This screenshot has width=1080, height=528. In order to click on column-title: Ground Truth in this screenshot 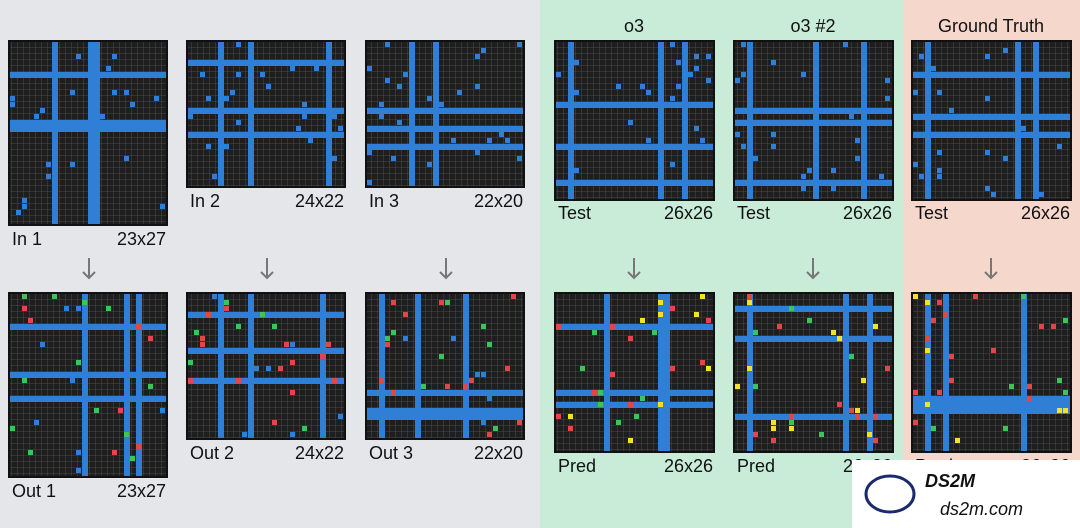, I will do `click(991, 26)`.